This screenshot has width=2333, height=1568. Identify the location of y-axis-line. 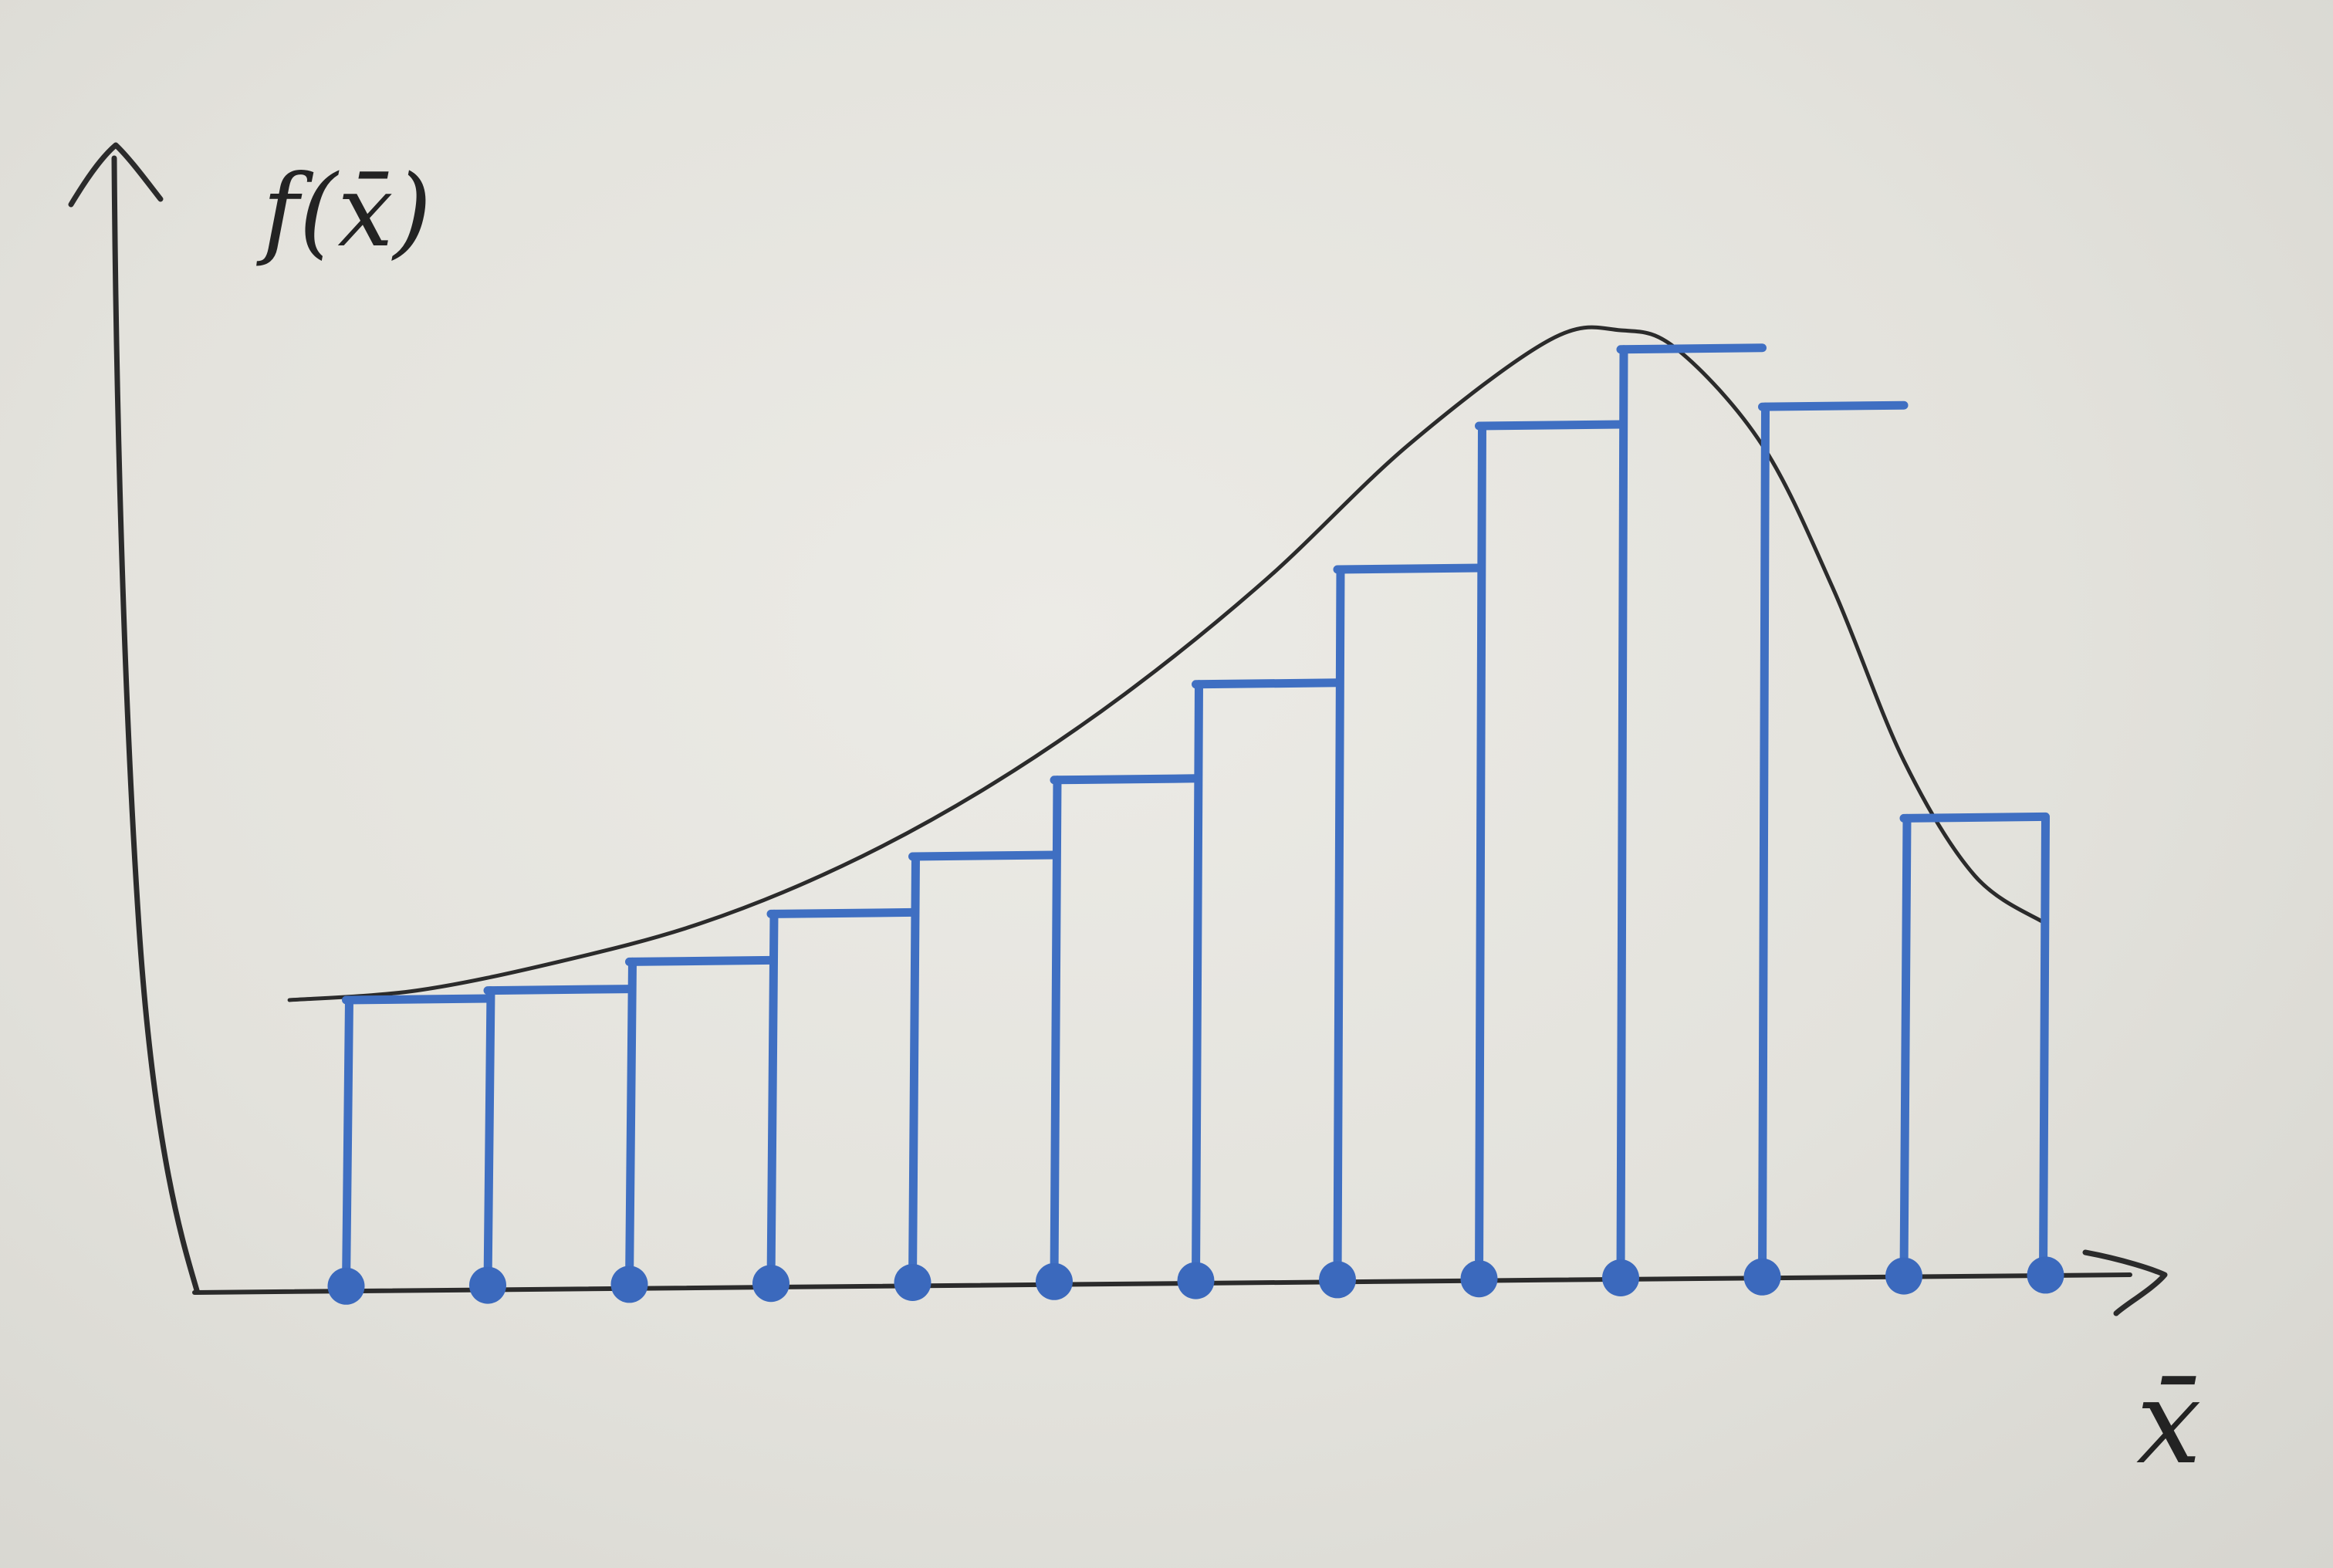
(155, 724).